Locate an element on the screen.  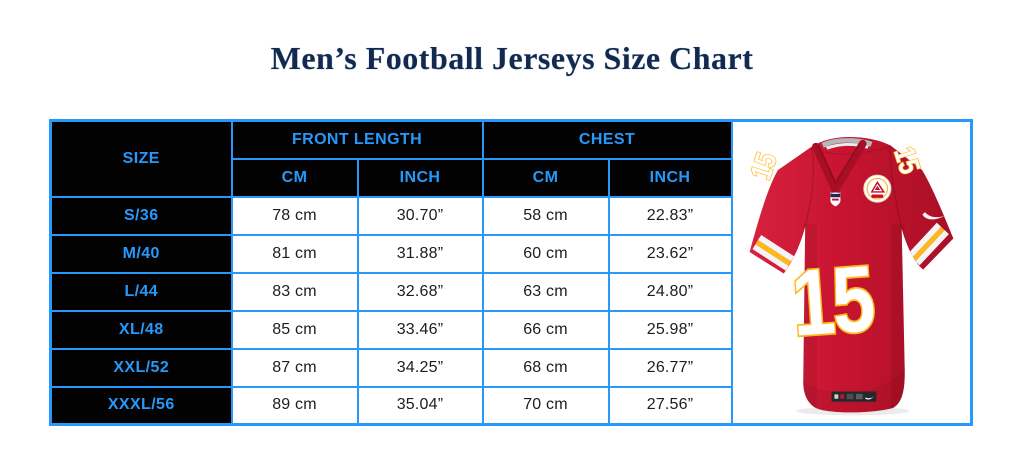
nfl-shield-icon is located at coordinates (835, 198).